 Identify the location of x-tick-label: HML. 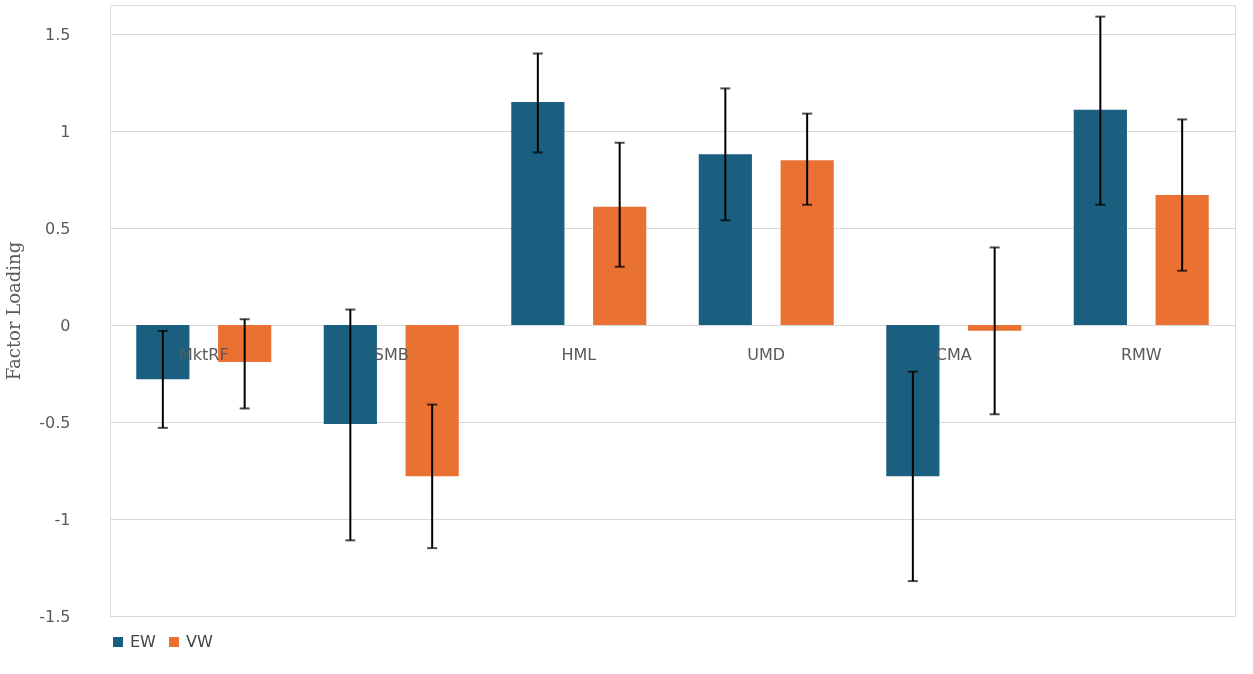
(579, 355).